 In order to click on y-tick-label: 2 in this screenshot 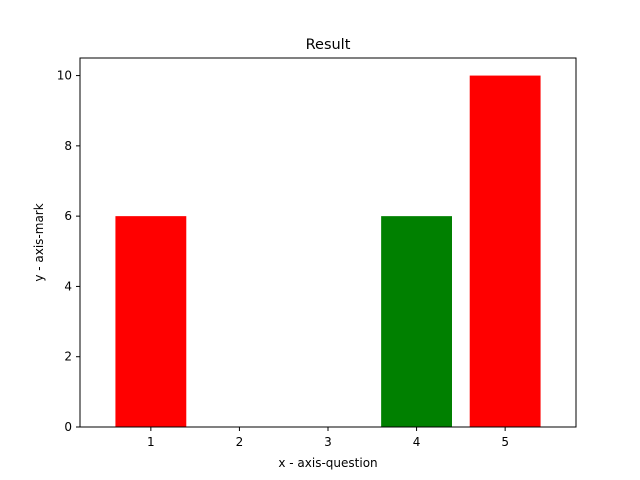, I will do `click(68, 357)`.